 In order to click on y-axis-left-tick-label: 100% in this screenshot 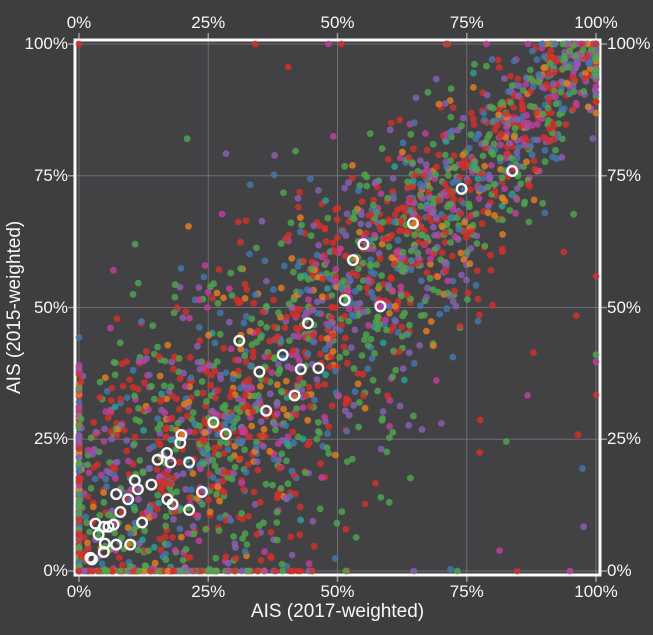, I will do `click(46, 43)`.